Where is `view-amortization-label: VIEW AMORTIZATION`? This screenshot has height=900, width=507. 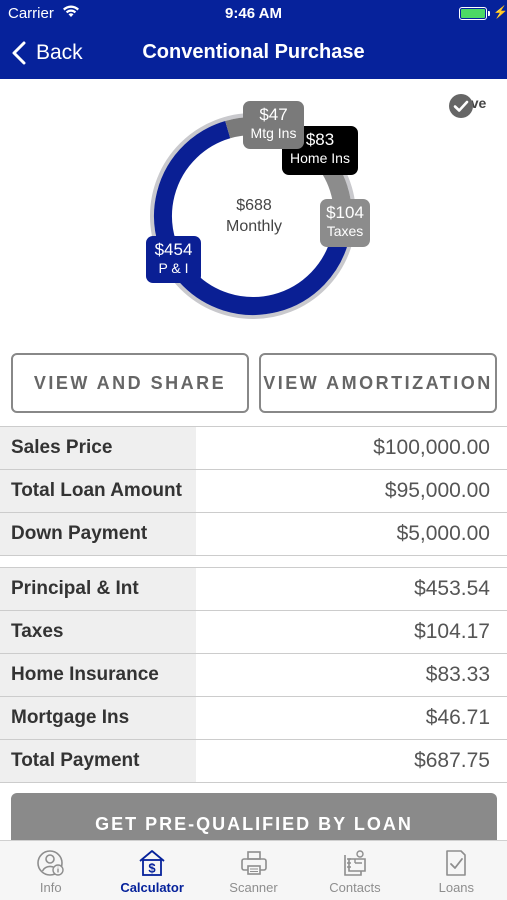
view-amortization-label: VIEW AMORTIZATION is located at coordinates (378, 382).